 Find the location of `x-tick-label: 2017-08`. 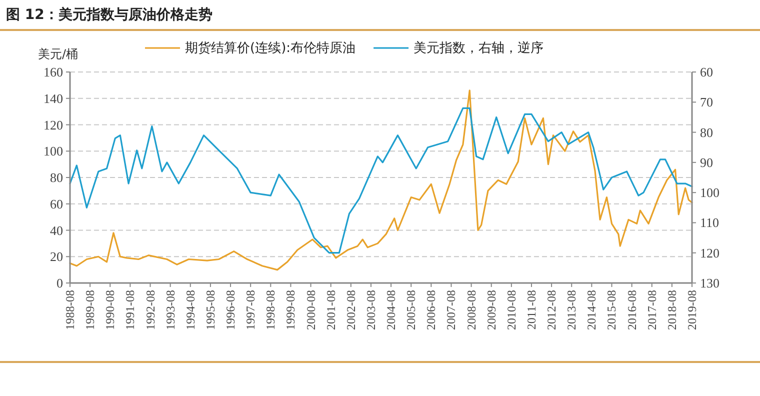

x-tick-label: 2017-08 is located at coordinates (651, 310).